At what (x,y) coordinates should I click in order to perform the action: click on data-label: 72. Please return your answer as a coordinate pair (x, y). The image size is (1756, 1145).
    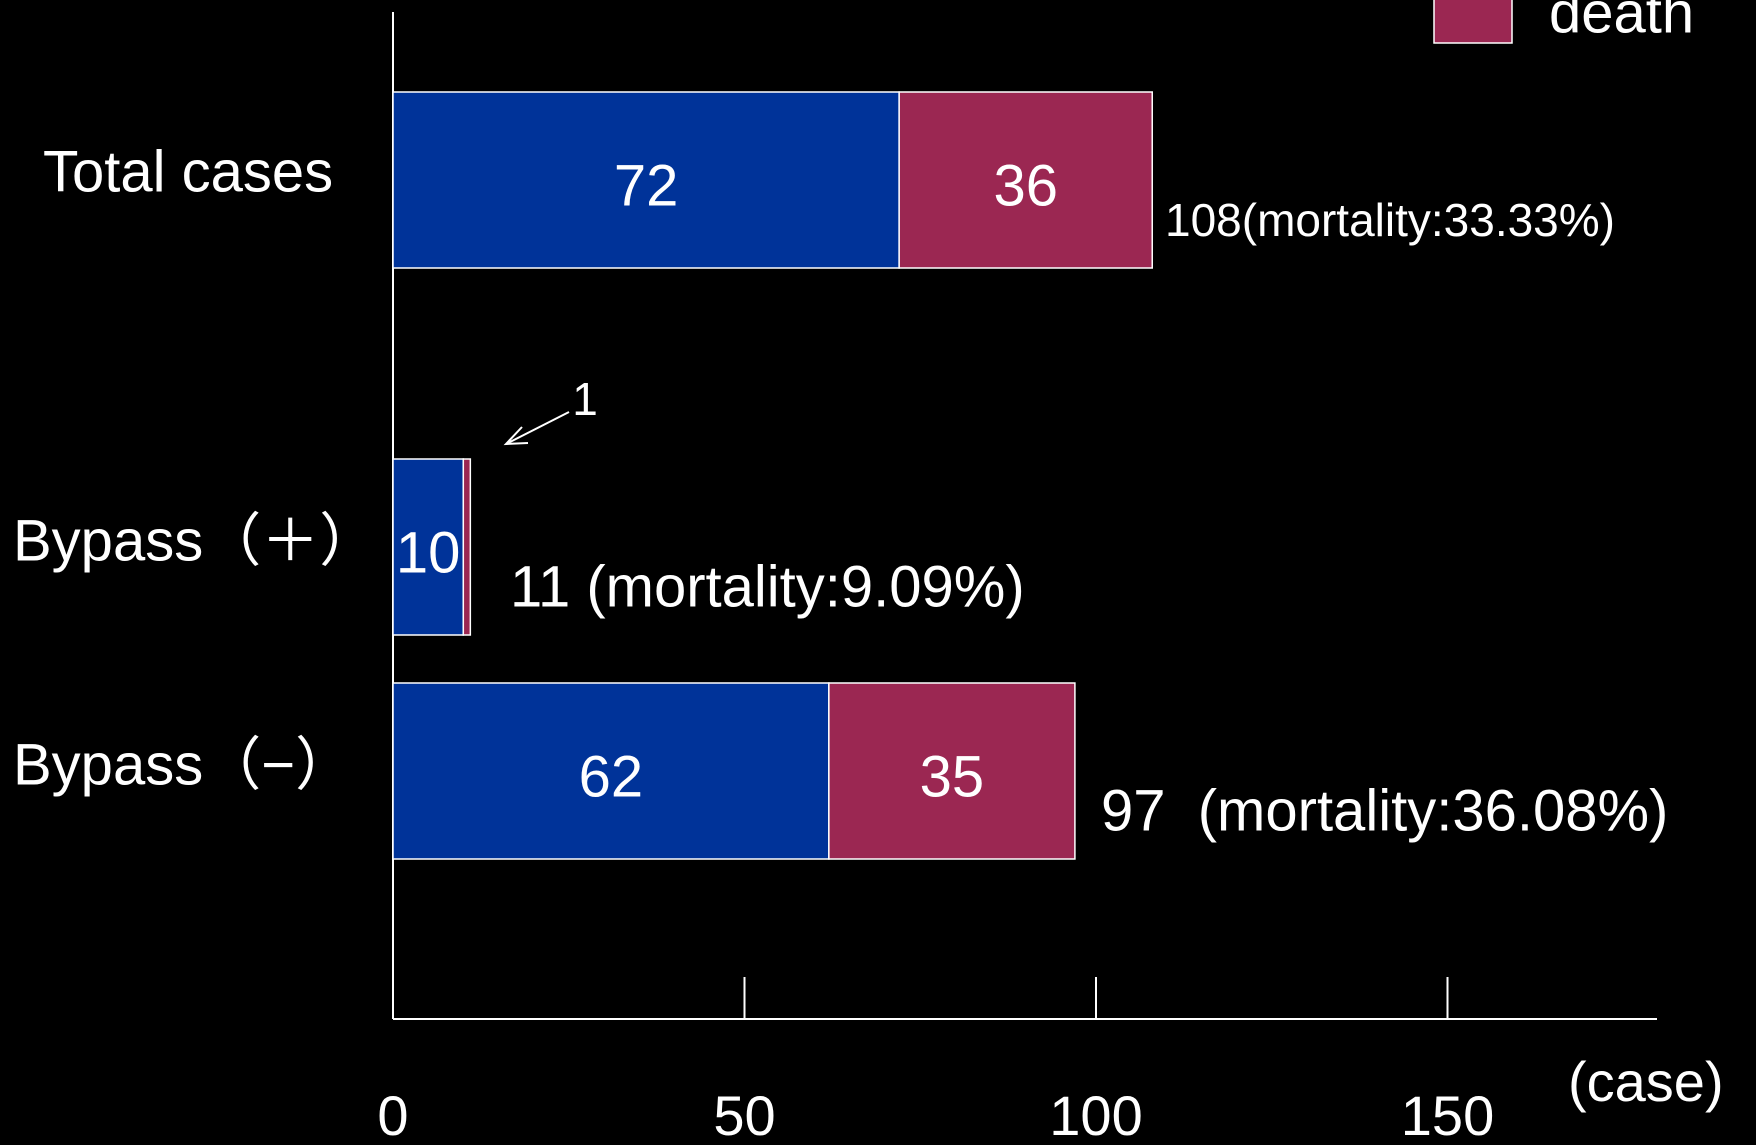
    Looking at the image, I should click on (646, 185).